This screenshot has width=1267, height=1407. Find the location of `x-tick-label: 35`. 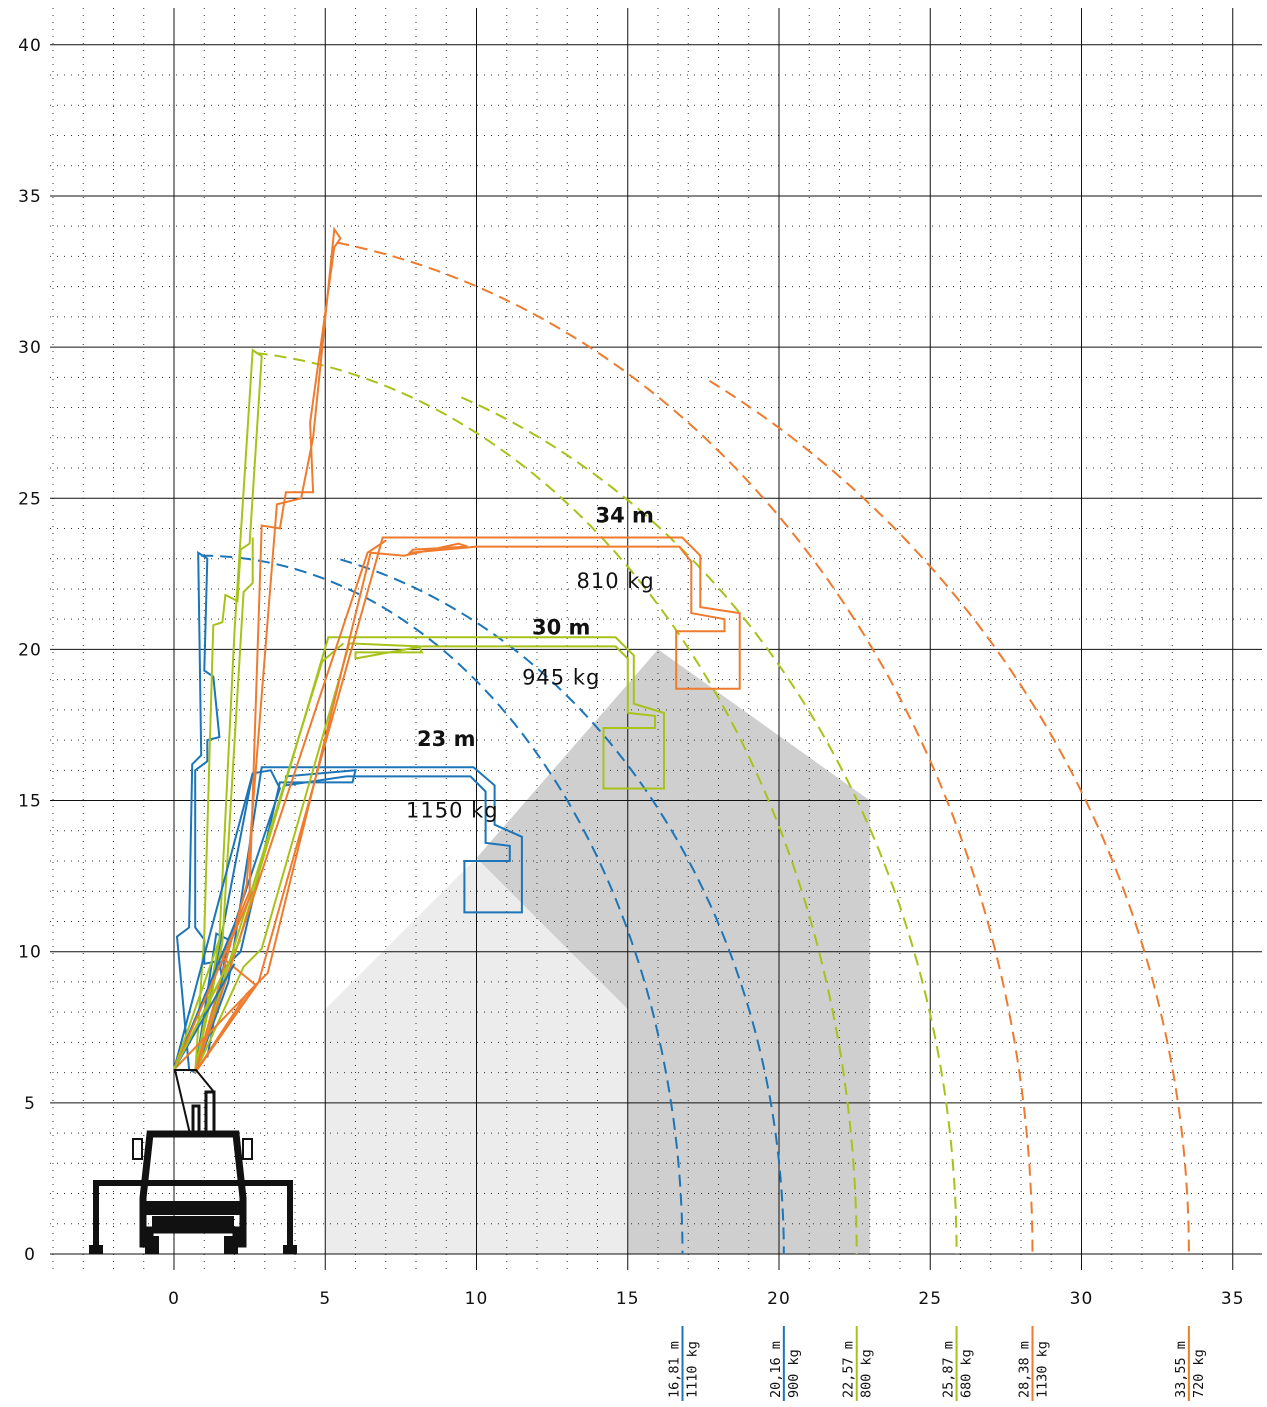

x-tick-label: 35 is located at coordinates (1233, 1299).